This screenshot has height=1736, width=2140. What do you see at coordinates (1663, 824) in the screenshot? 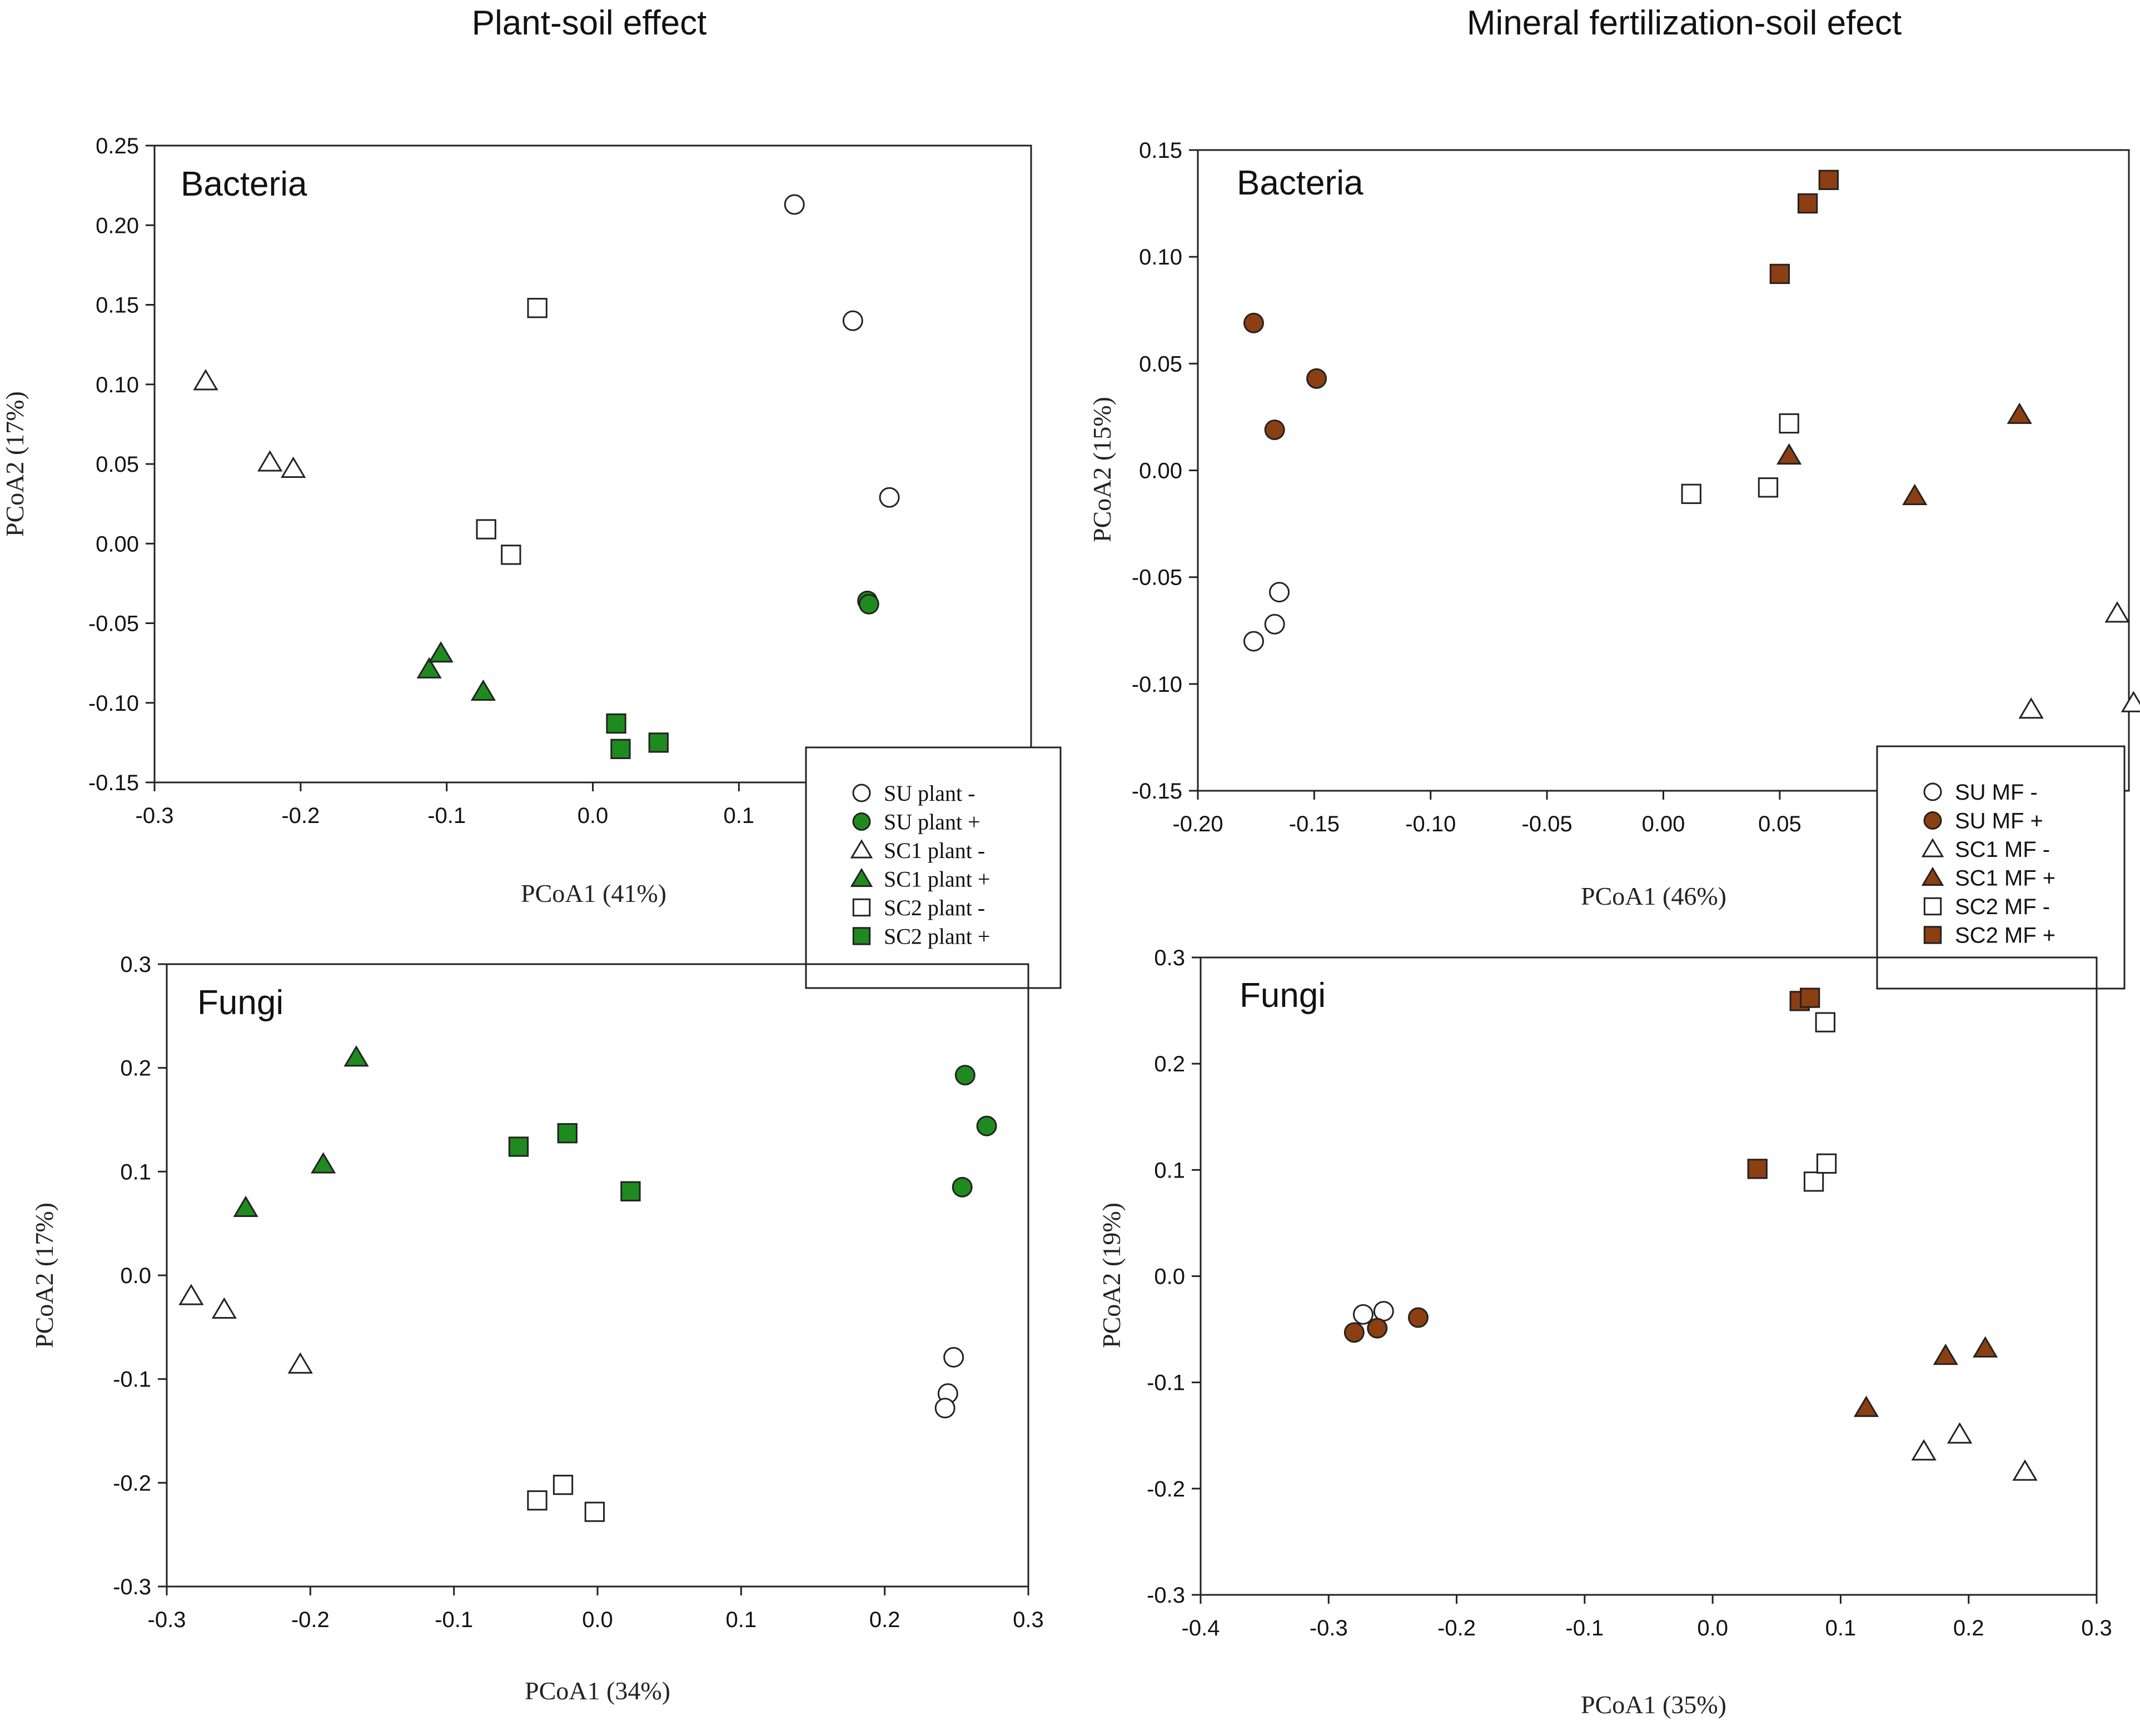
I see `x-tick-label: 0.00` at bounding box center [1663, 824].